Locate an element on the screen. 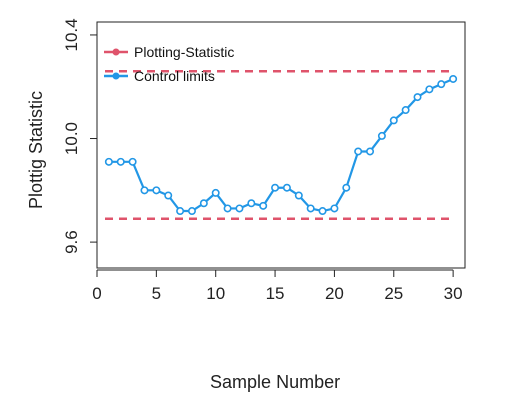 The height and width of the screenshot is (404, 518). x-tick-label: 20 is located at coordinates (334, 293).